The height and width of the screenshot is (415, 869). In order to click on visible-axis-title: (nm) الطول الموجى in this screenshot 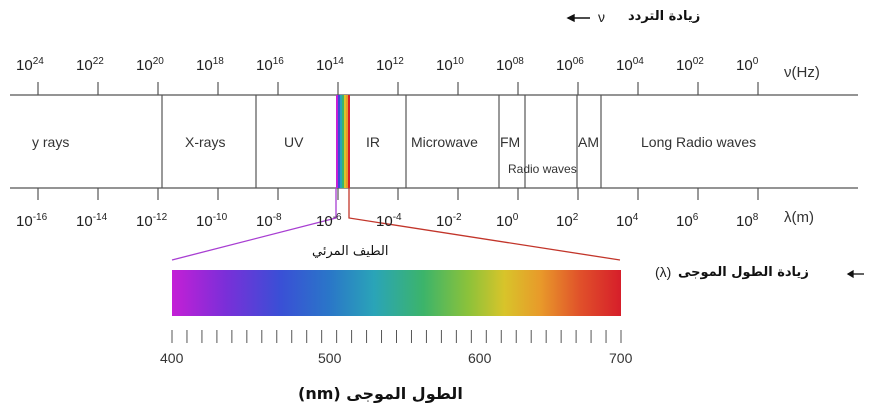, I will do `click(380, 393)`.